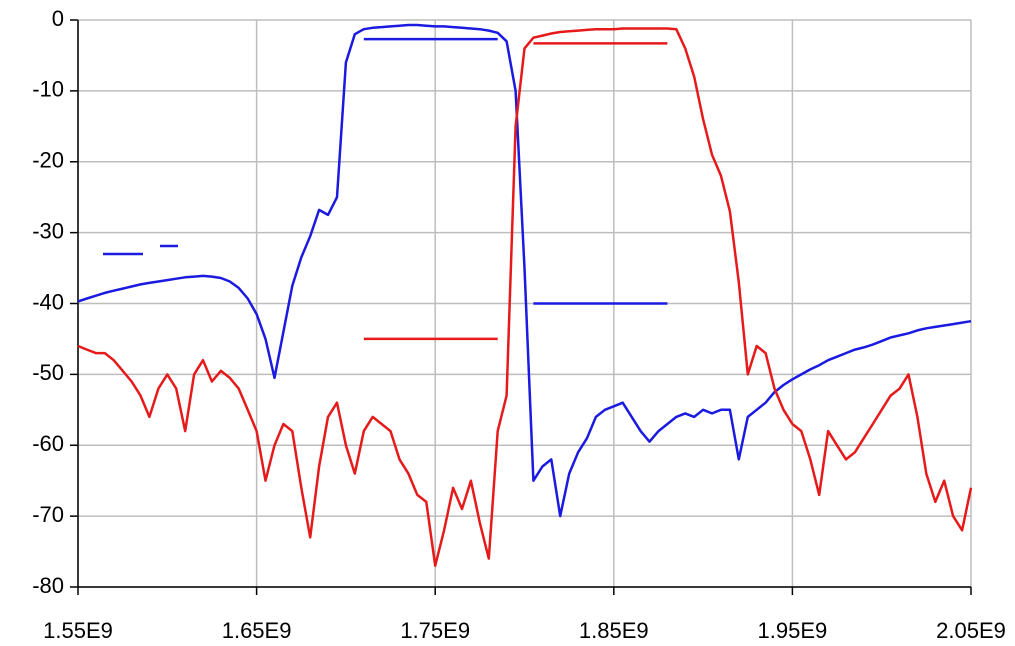  I want to click on x-tick-label: 1.85E9, so click(614, 630).